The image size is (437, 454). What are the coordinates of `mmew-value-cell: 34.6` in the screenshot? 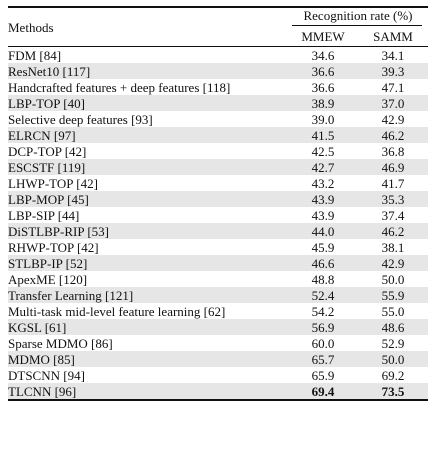 It's located at (323, 55).